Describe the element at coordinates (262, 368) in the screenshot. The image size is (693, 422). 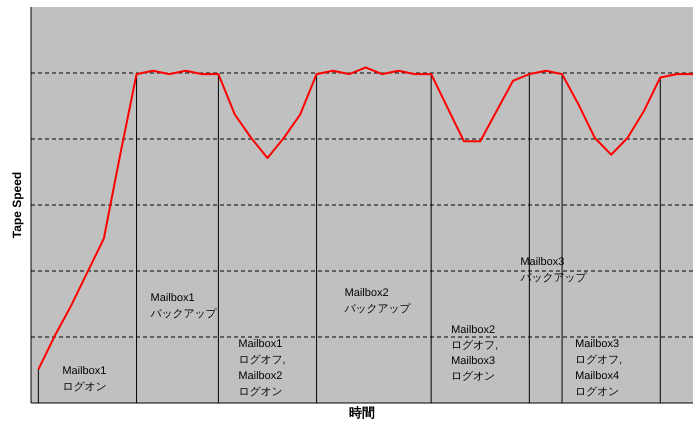
I see `annotation: Mailbox1 ログオフ, Mailbox2 ログオン` at that location.